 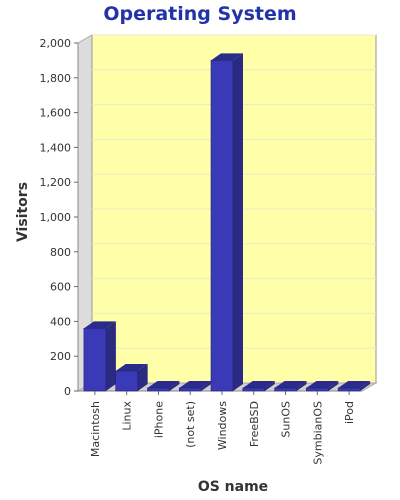 What do you see at coordinates (60, 287) in the screenshot?
I see `y-tick-label: 600` at bounding box center [60, 287].